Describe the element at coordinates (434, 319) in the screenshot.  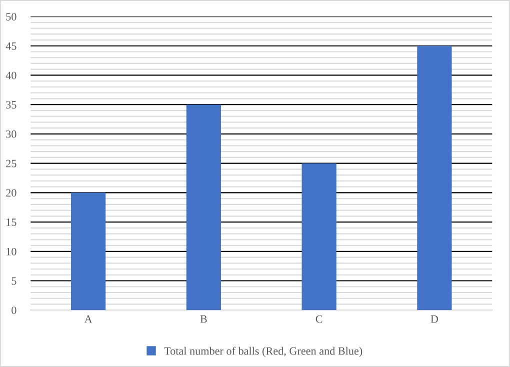
I see `x-tick-label: D` at that location.